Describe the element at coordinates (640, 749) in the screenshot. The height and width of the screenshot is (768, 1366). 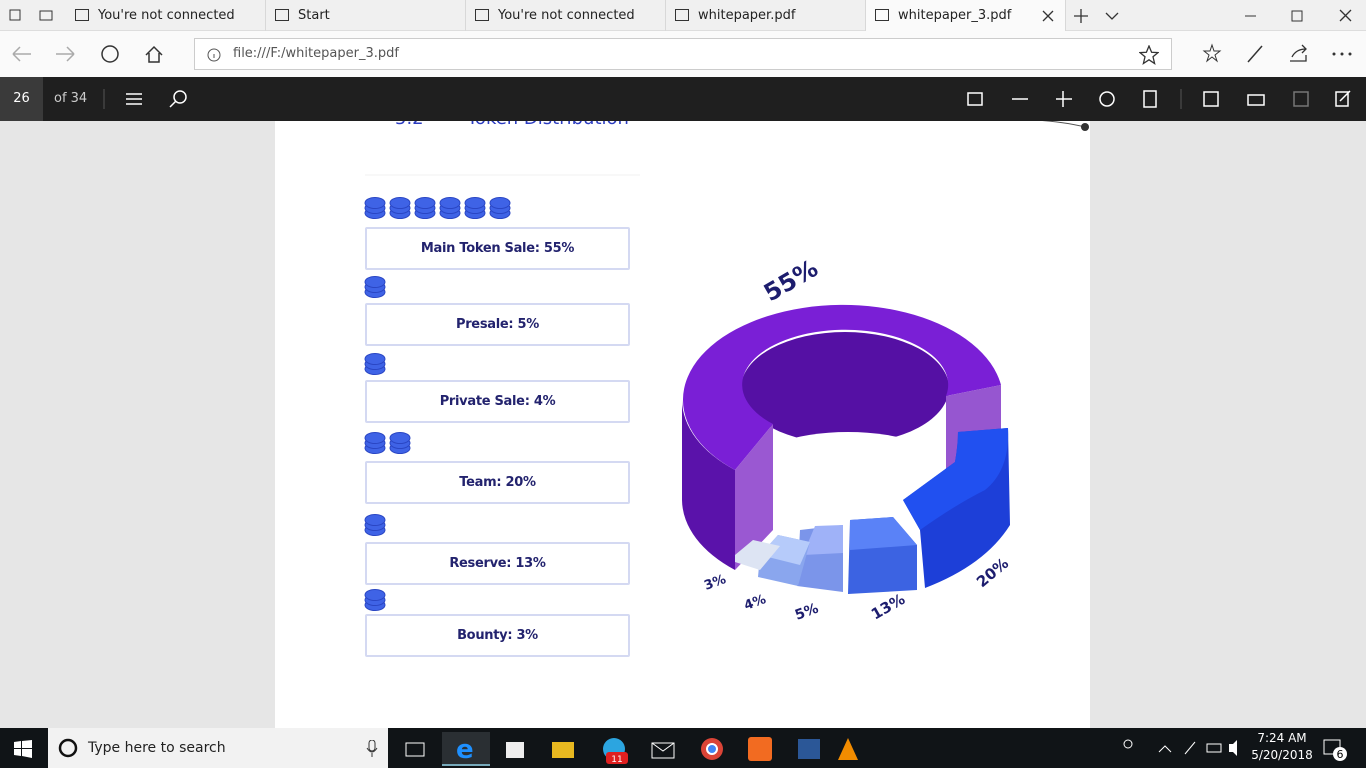
I see `pinned-apps: e 11` at that location.